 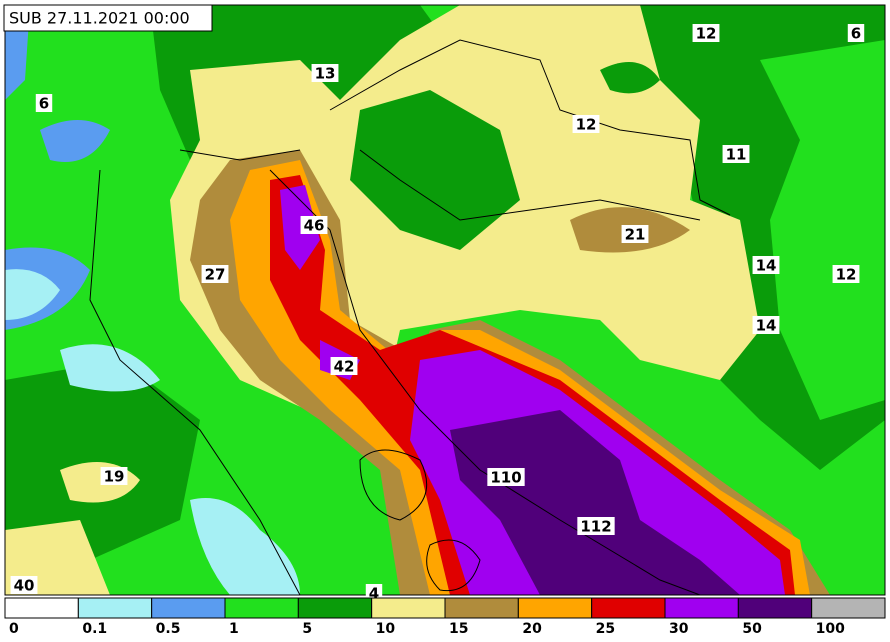 I want to click on map-label: 21, so click(x=635, y=234).